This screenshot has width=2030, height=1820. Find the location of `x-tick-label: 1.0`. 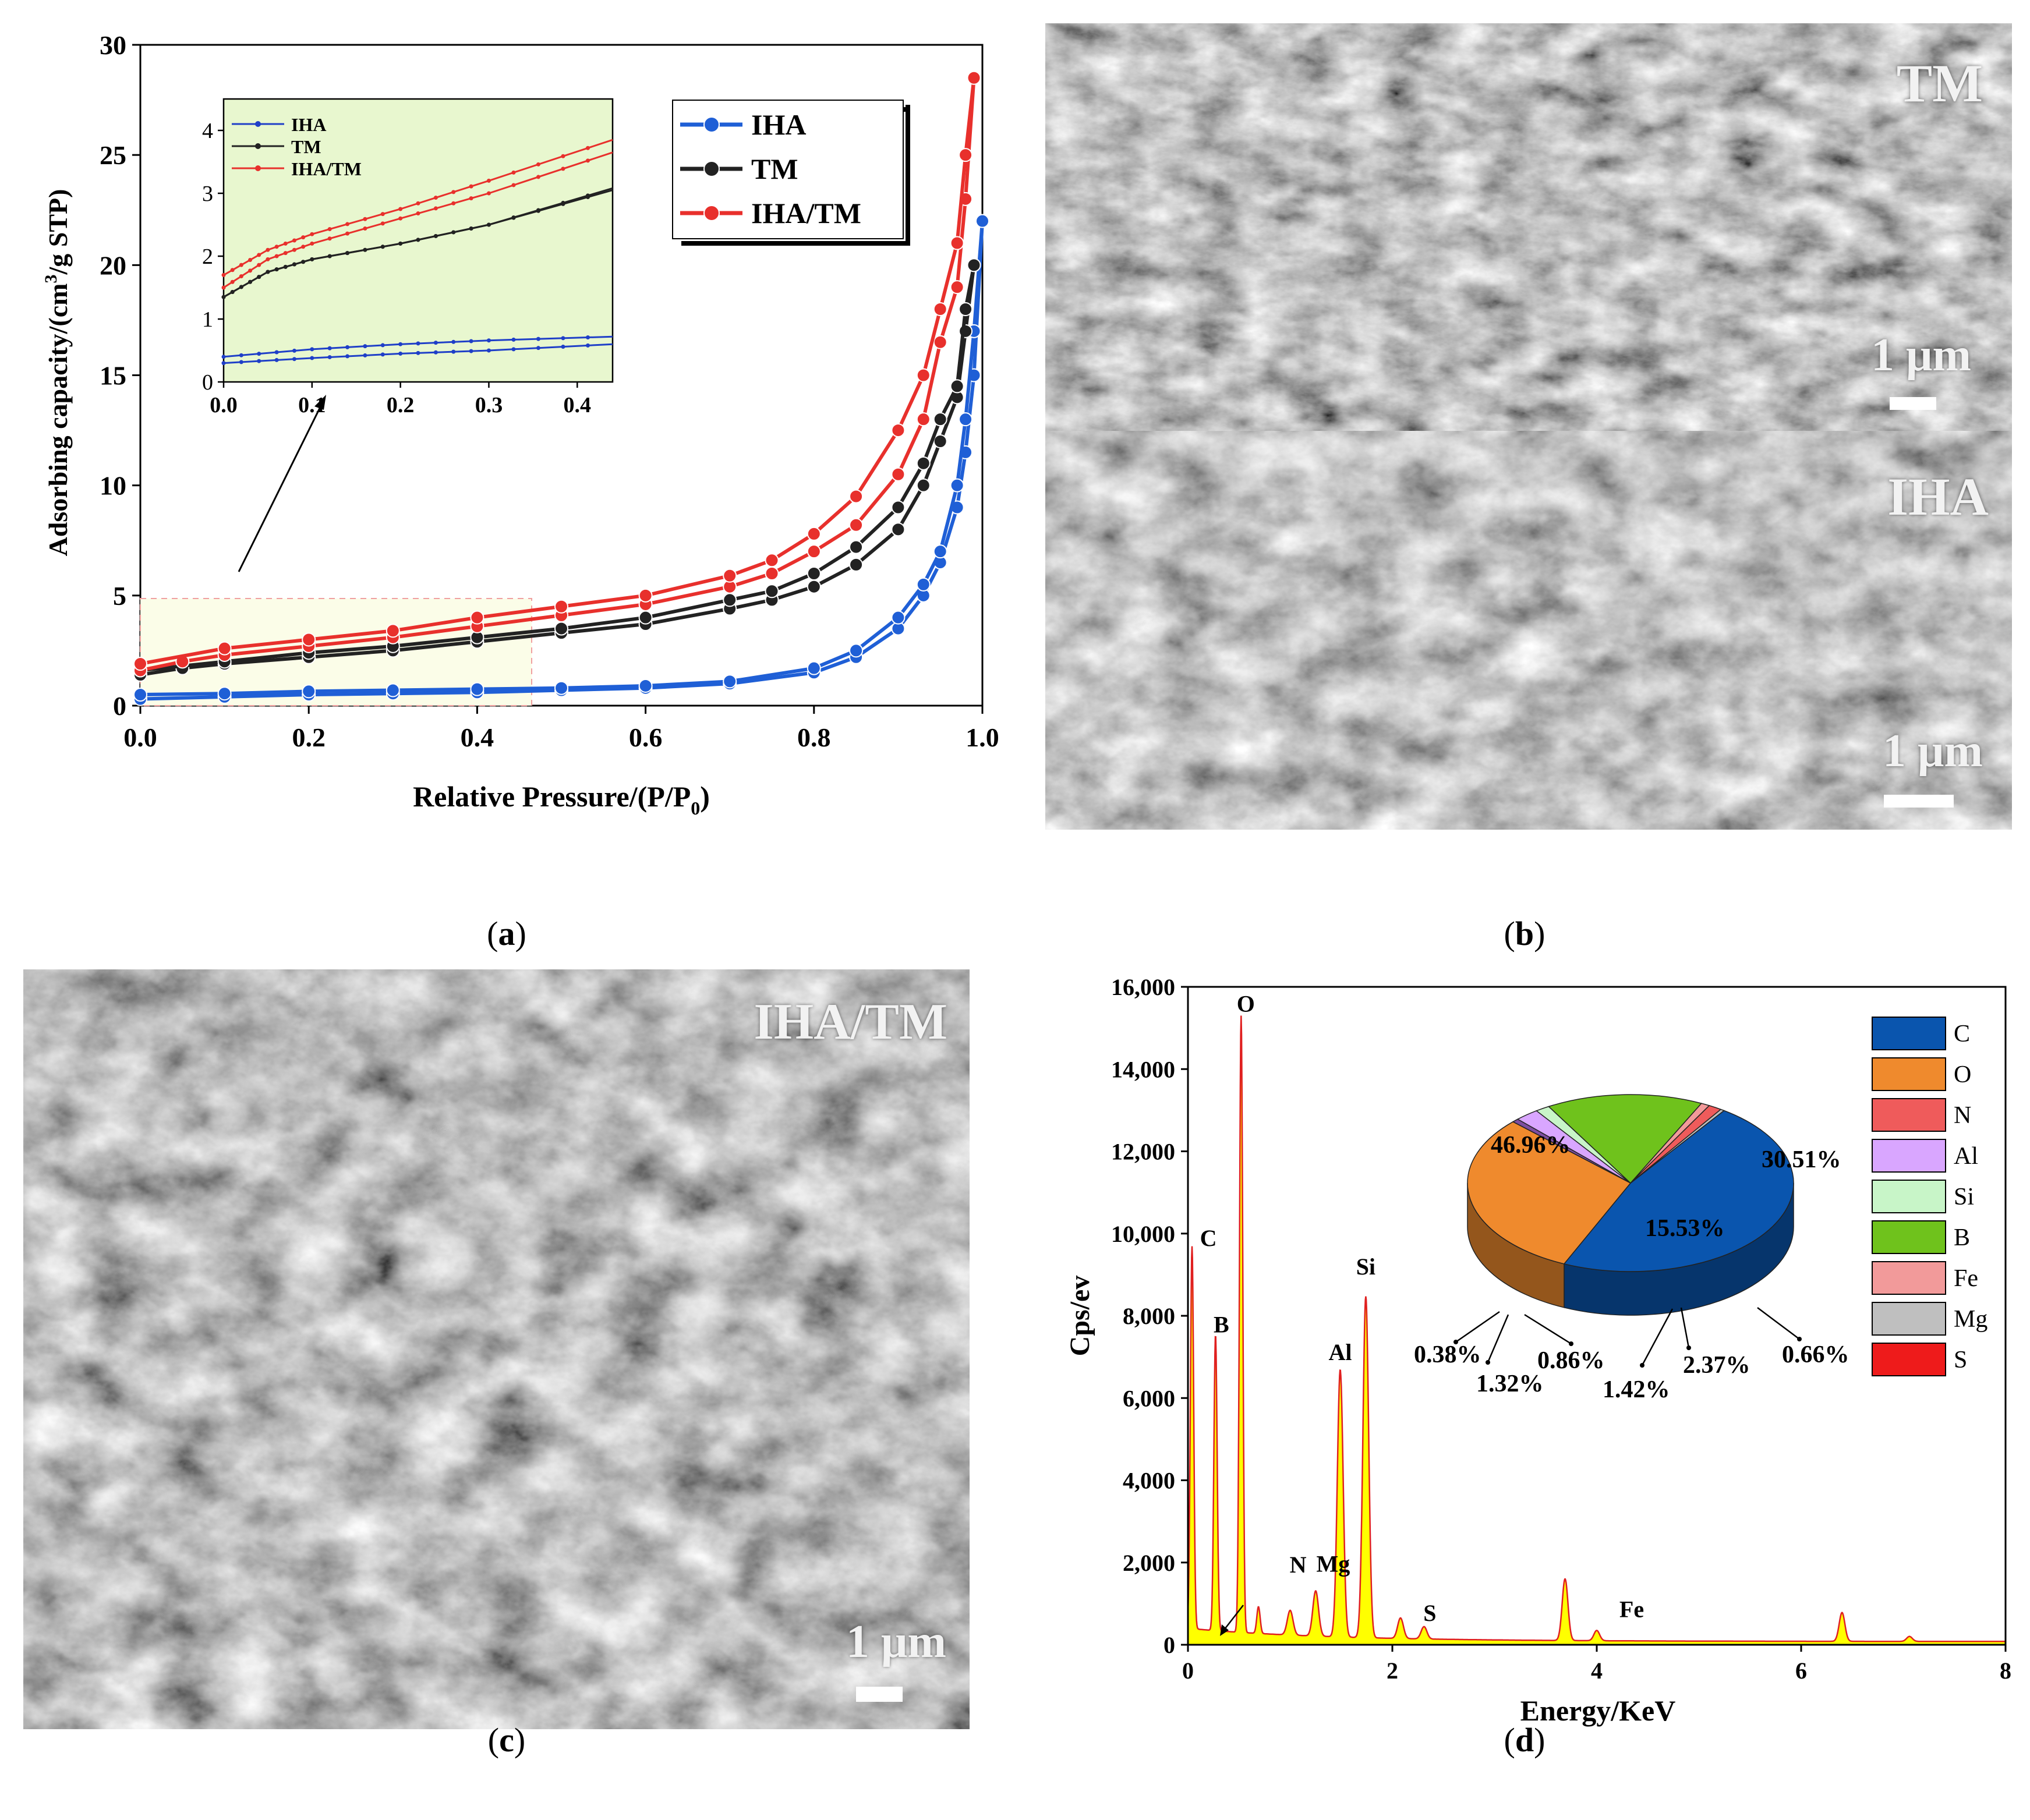

x-tick-label: 1.0 is located at coordinates (983, 737).